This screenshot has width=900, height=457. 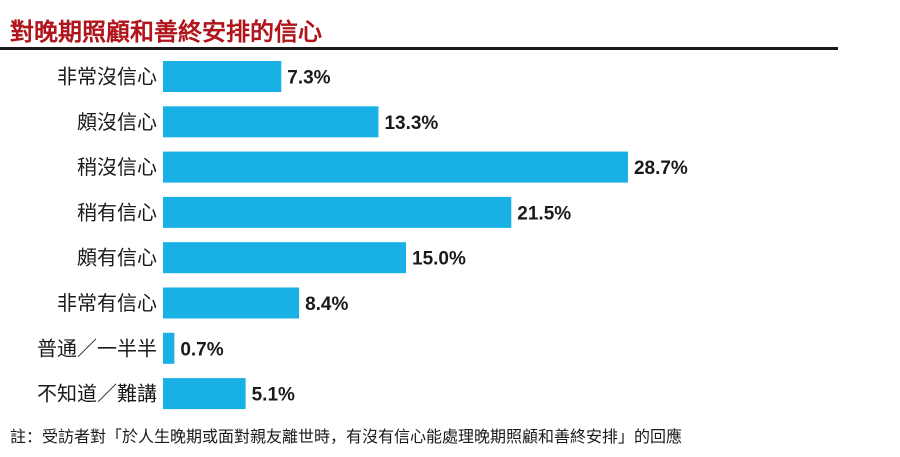 What do you see at coordinates (308, 78) in the screenshot?
I see `value-label: 7.3%` at bounding box center [308, 78].